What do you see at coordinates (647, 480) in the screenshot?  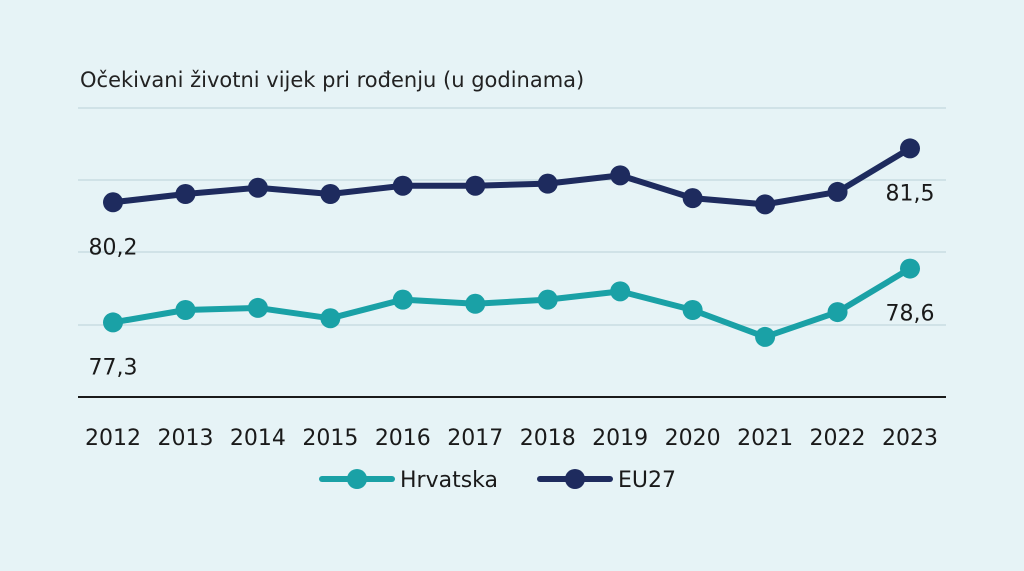 I see `legend-label: EU27` at bounding box center [647, 480].